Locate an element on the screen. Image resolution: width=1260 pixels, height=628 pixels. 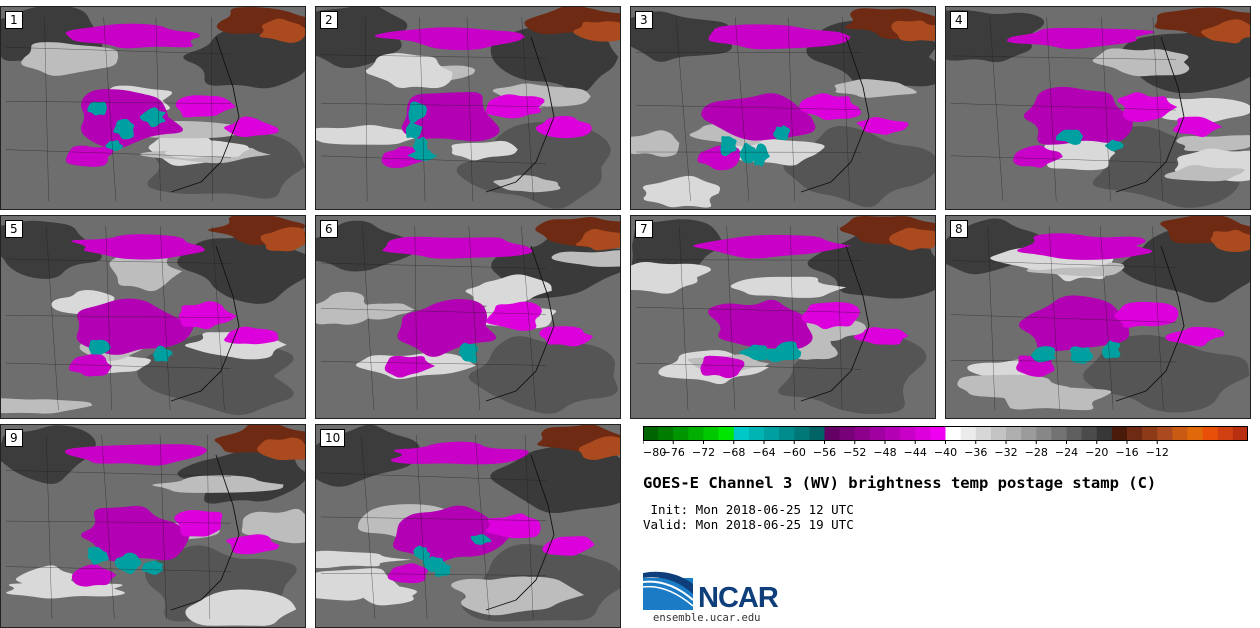
colorbar-tick-label: −24 is located at coordinates (1066, 452).